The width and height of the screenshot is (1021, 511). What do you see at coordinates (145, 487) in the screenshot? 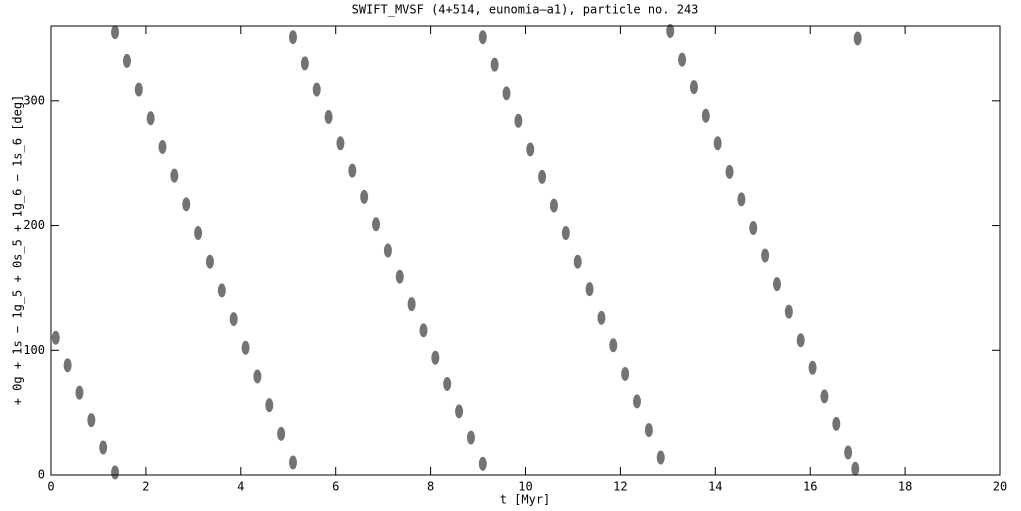
I see `x-tick-label: 2` at bounding box center [145, 487].